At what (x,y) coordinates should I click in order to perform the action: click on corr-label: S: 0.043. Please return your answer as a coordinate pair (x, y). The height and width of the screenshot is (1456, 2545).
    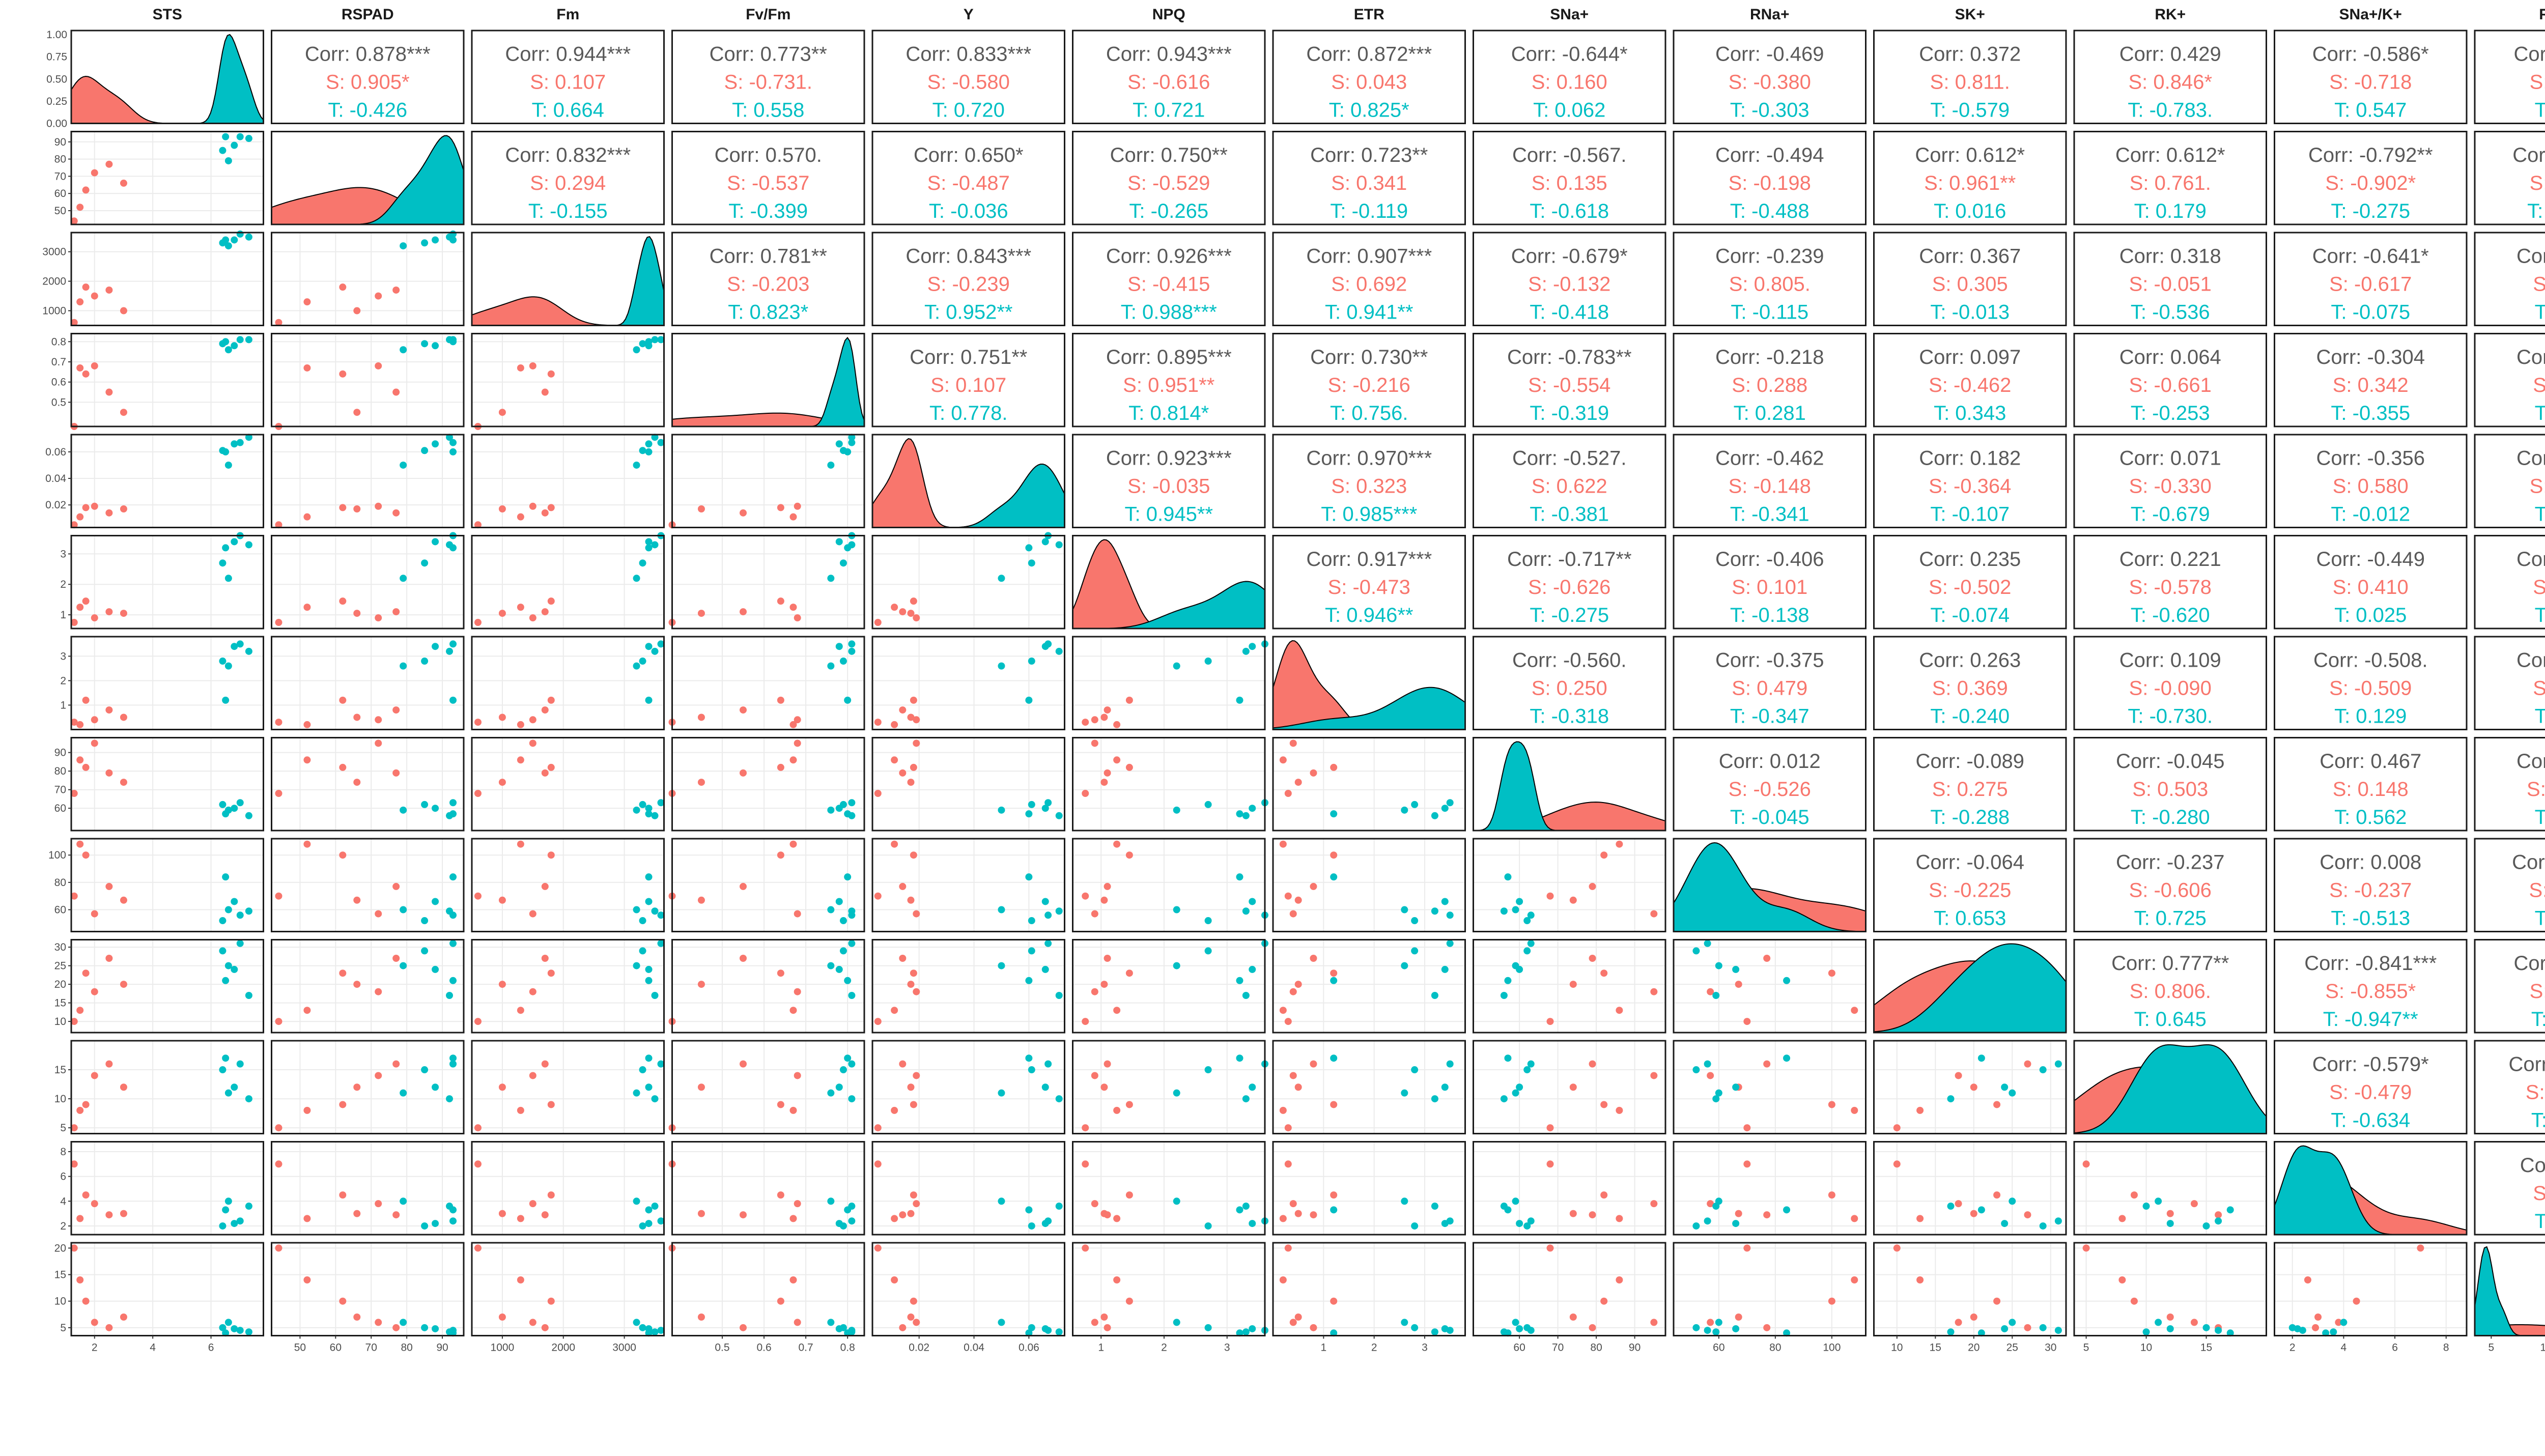
    Looking at the image, I should click on (1369, 82).